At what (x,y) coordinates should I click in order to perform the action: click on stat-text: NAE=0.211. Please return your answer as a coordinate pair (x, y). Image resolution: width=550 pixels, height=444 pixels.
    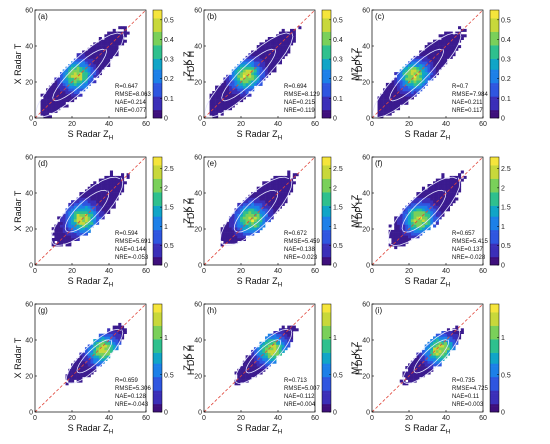
    Looking at the image, I should click on (467, 103).